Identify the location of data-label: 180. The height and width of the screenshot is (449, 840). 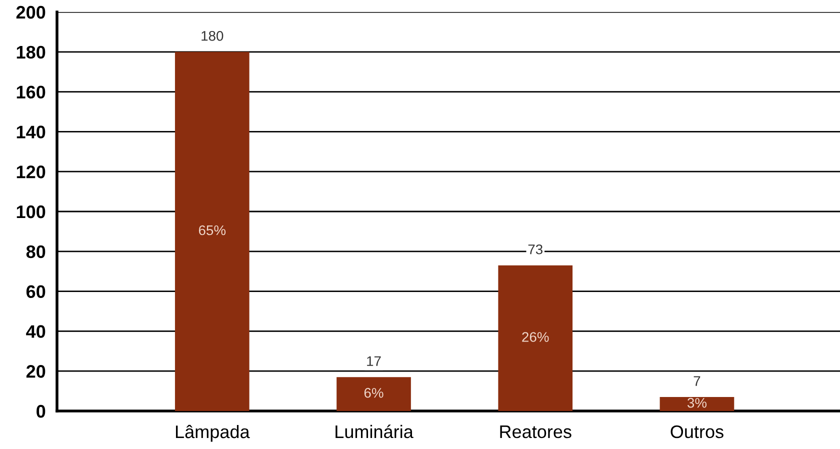
(213, 35).